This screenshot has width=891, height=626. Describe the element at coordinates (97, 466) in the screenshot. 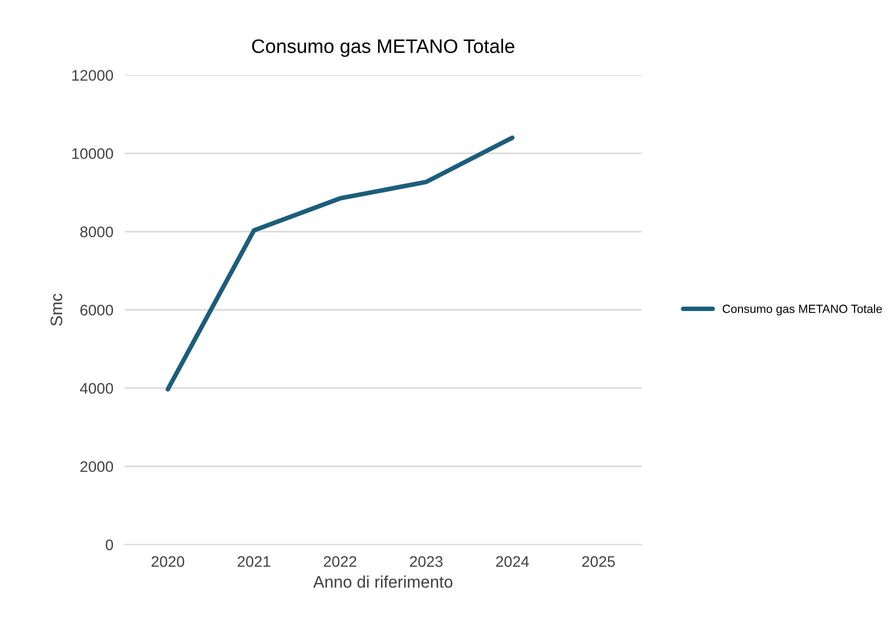

I see `y-tick-label: 2000` at that location.